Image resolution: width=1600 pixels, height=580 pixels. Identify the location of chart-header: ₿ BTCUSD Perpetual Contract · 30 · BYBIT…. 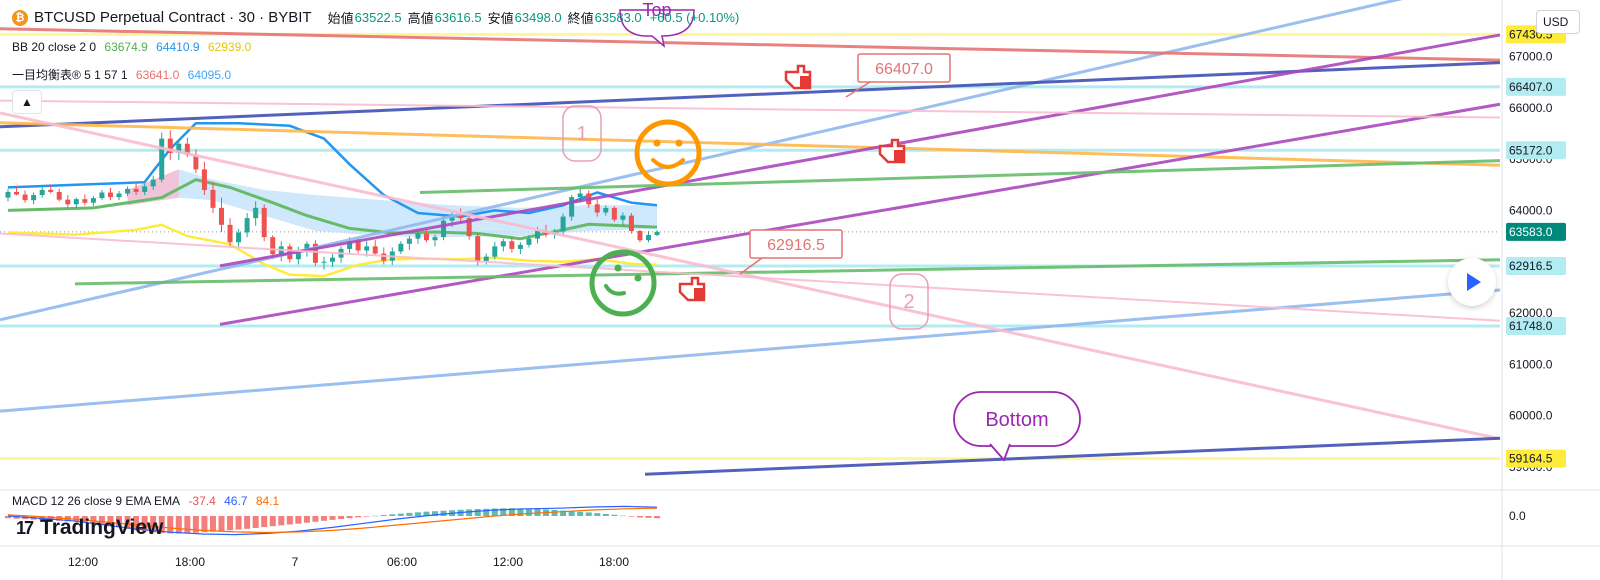
(375, 17).